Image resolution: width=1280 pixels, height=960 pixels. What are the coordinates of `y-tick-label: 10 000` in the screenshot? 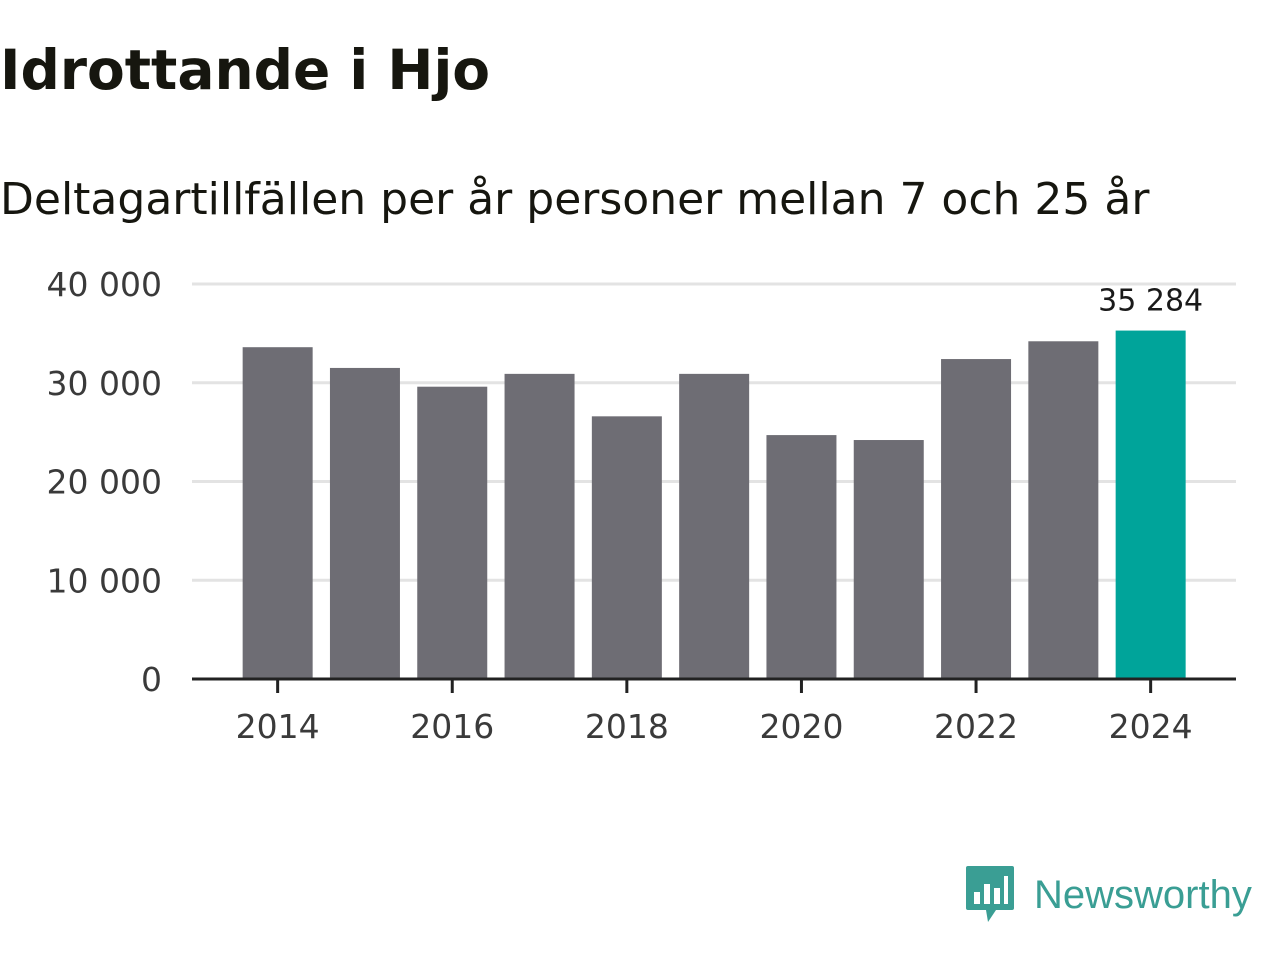 It's located at (104, 580).